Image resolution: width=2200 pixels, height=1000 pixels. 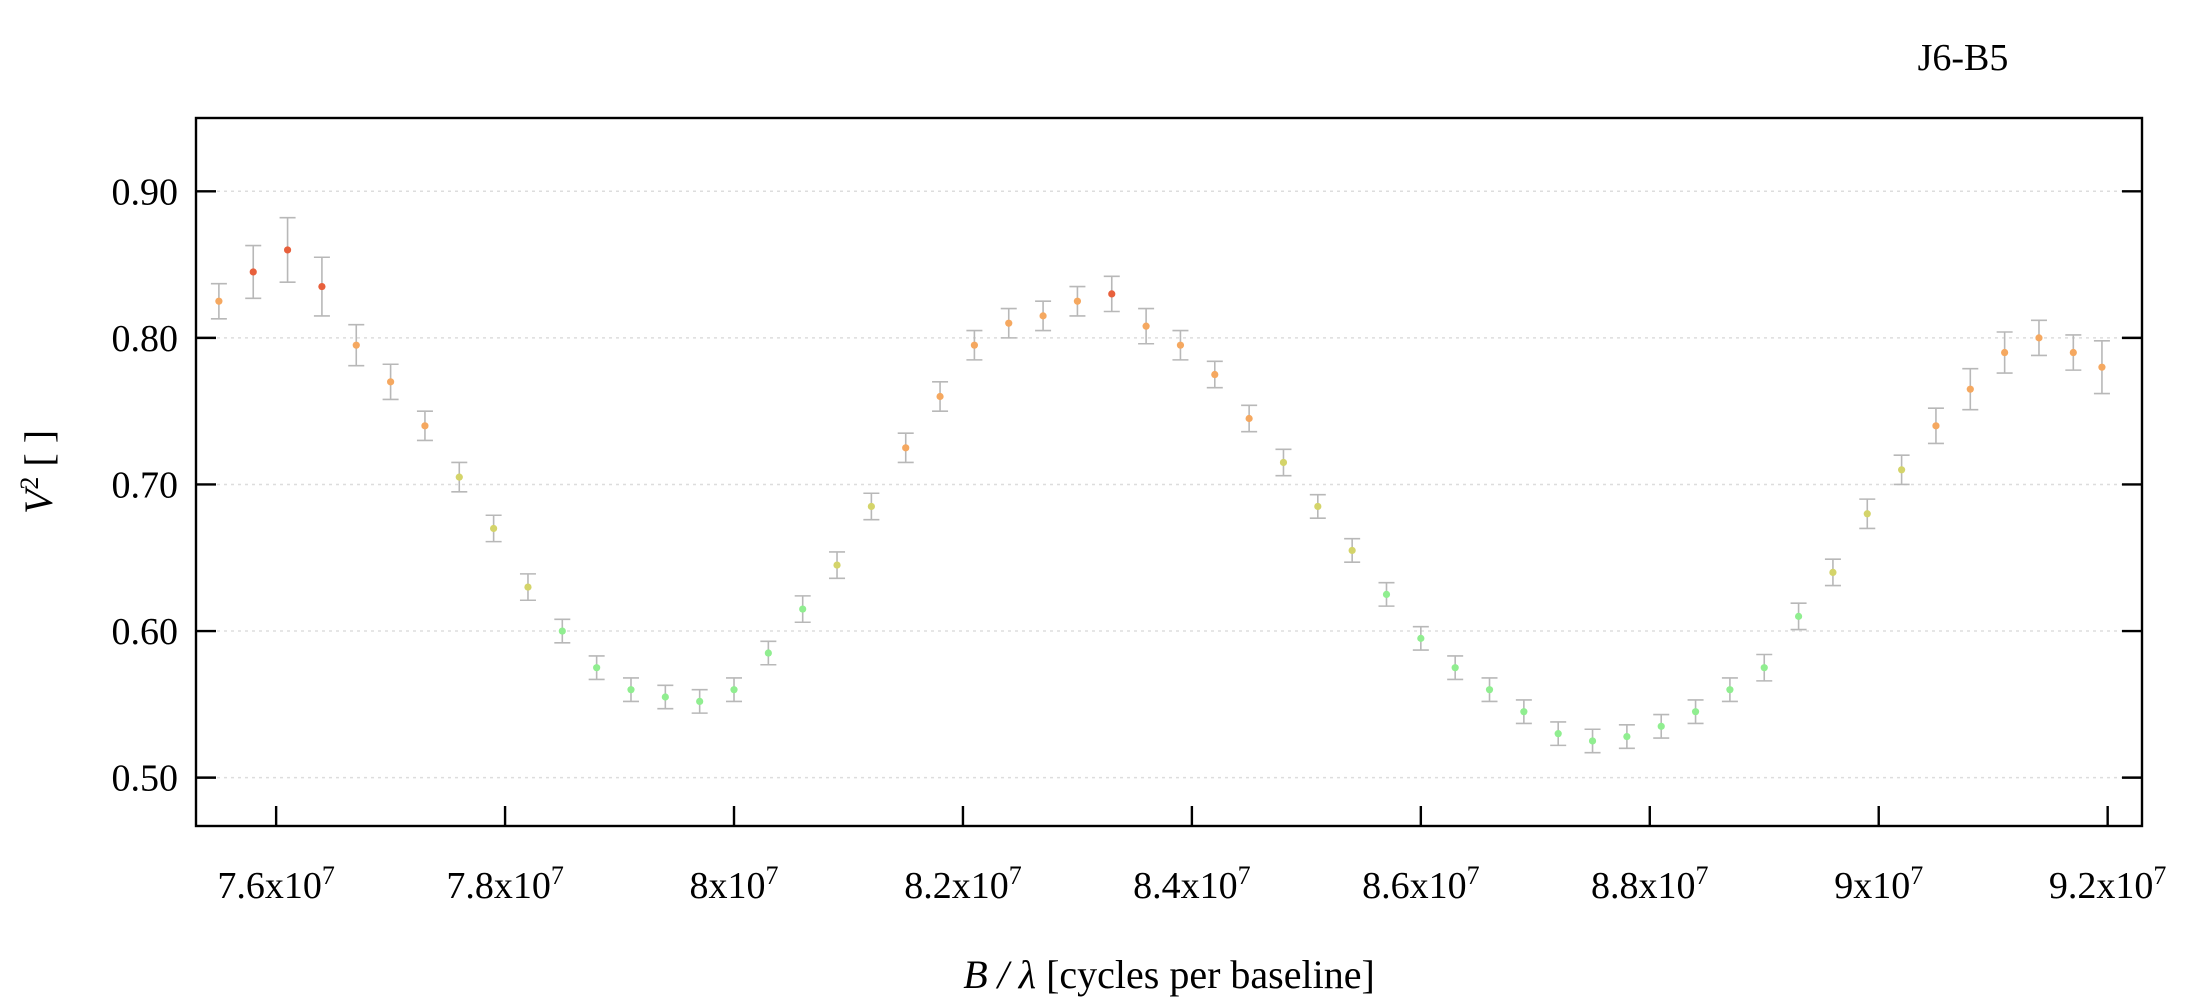 What do you see at coordinates (962, 884) in the screenshot?
I see `x-tick-label: 8.2x10⁷` at bounding box center [962, 884].